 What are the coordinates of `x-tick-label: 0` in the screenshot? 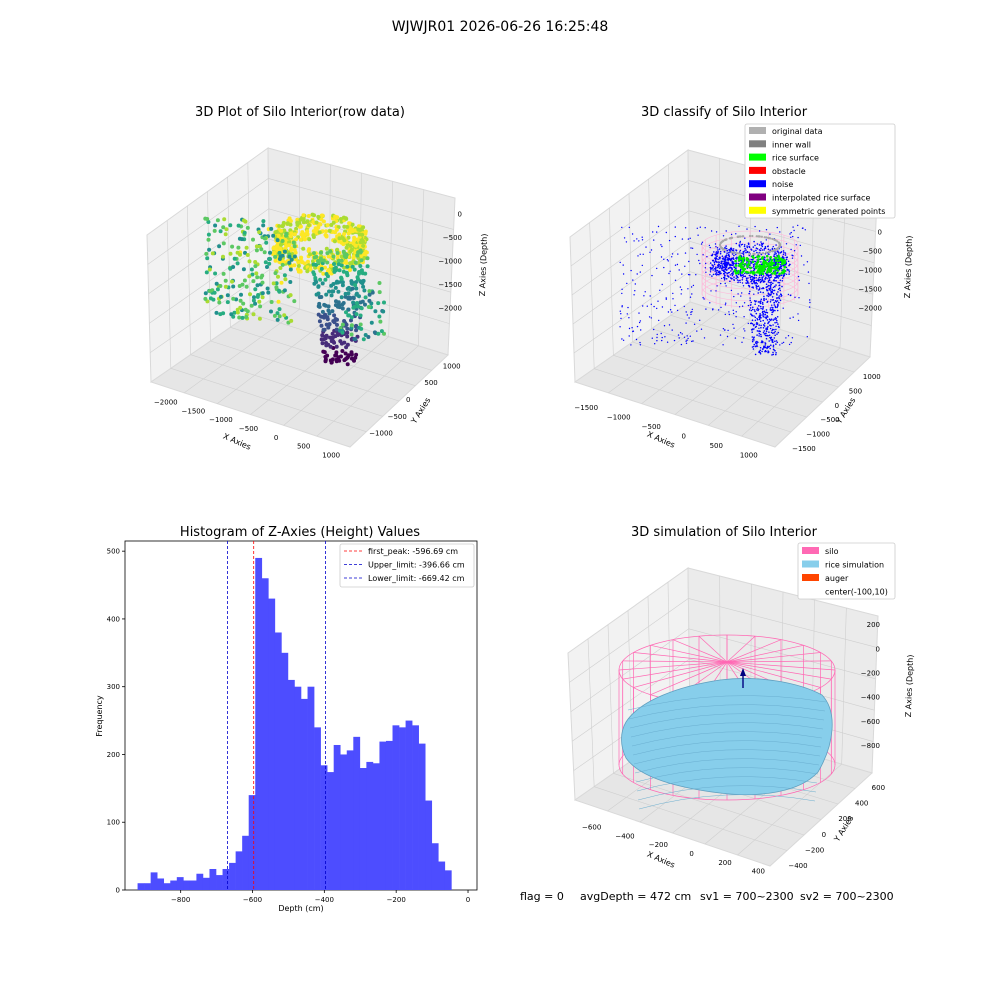 It's located at (468, 900).